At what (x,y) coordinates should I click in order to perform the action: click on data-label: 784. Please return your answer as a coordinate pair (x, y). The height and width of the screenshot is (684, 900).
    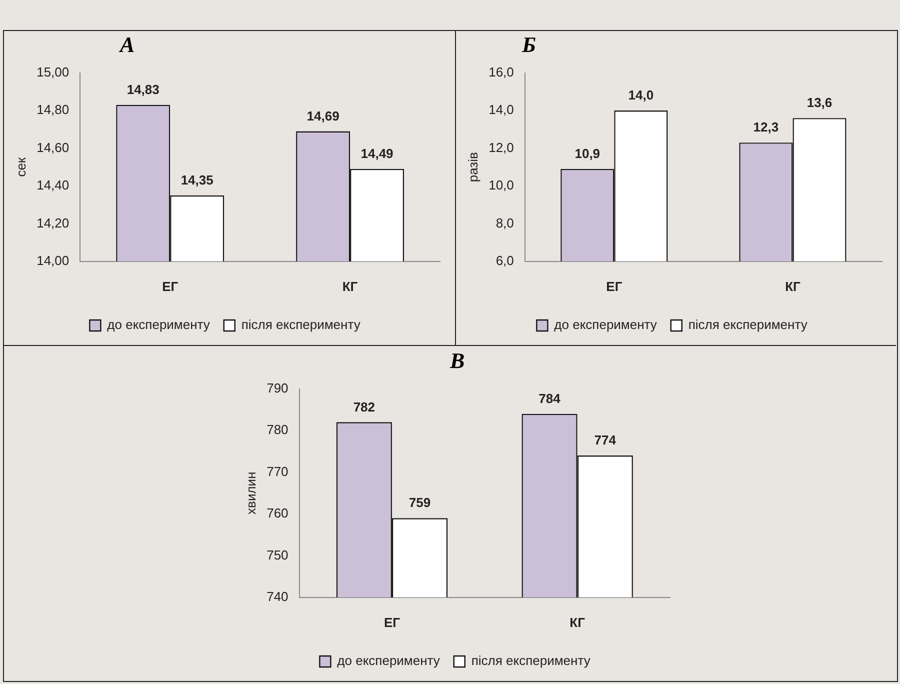
    Looking at the image, I should click on (550, 398).